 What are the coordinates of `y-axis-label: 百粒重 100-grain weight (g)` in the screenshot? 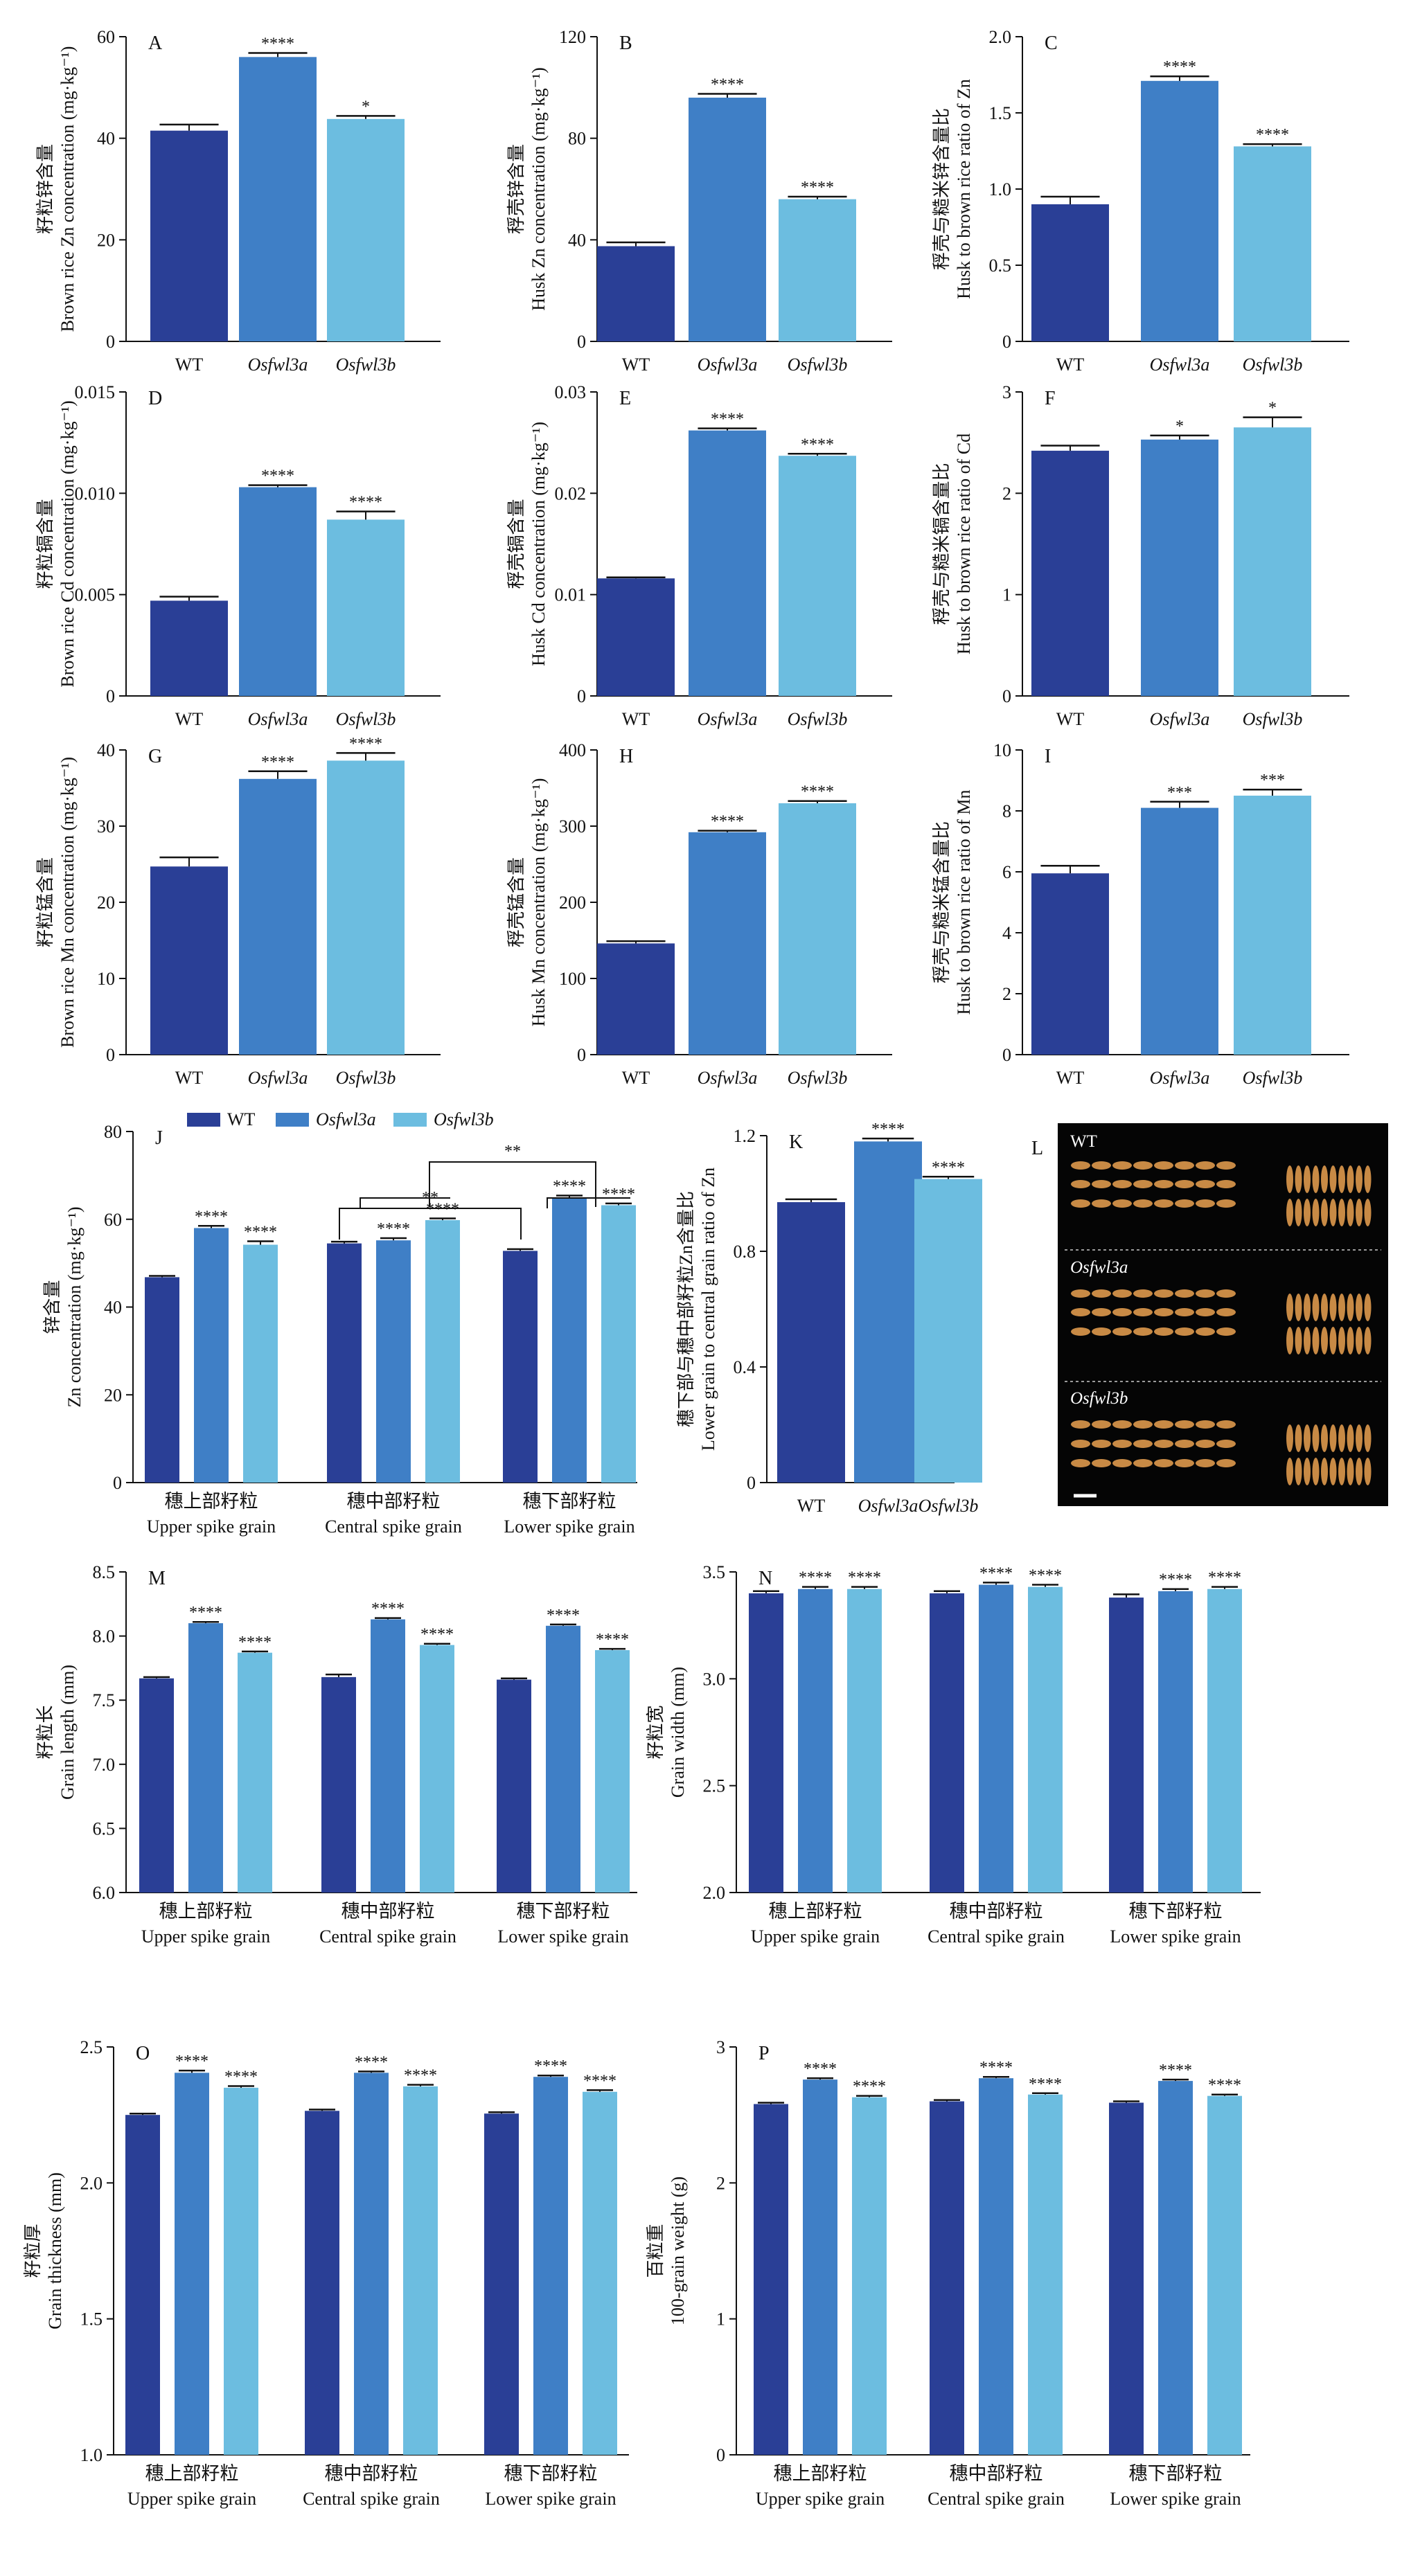 It's located at (667, 2250).